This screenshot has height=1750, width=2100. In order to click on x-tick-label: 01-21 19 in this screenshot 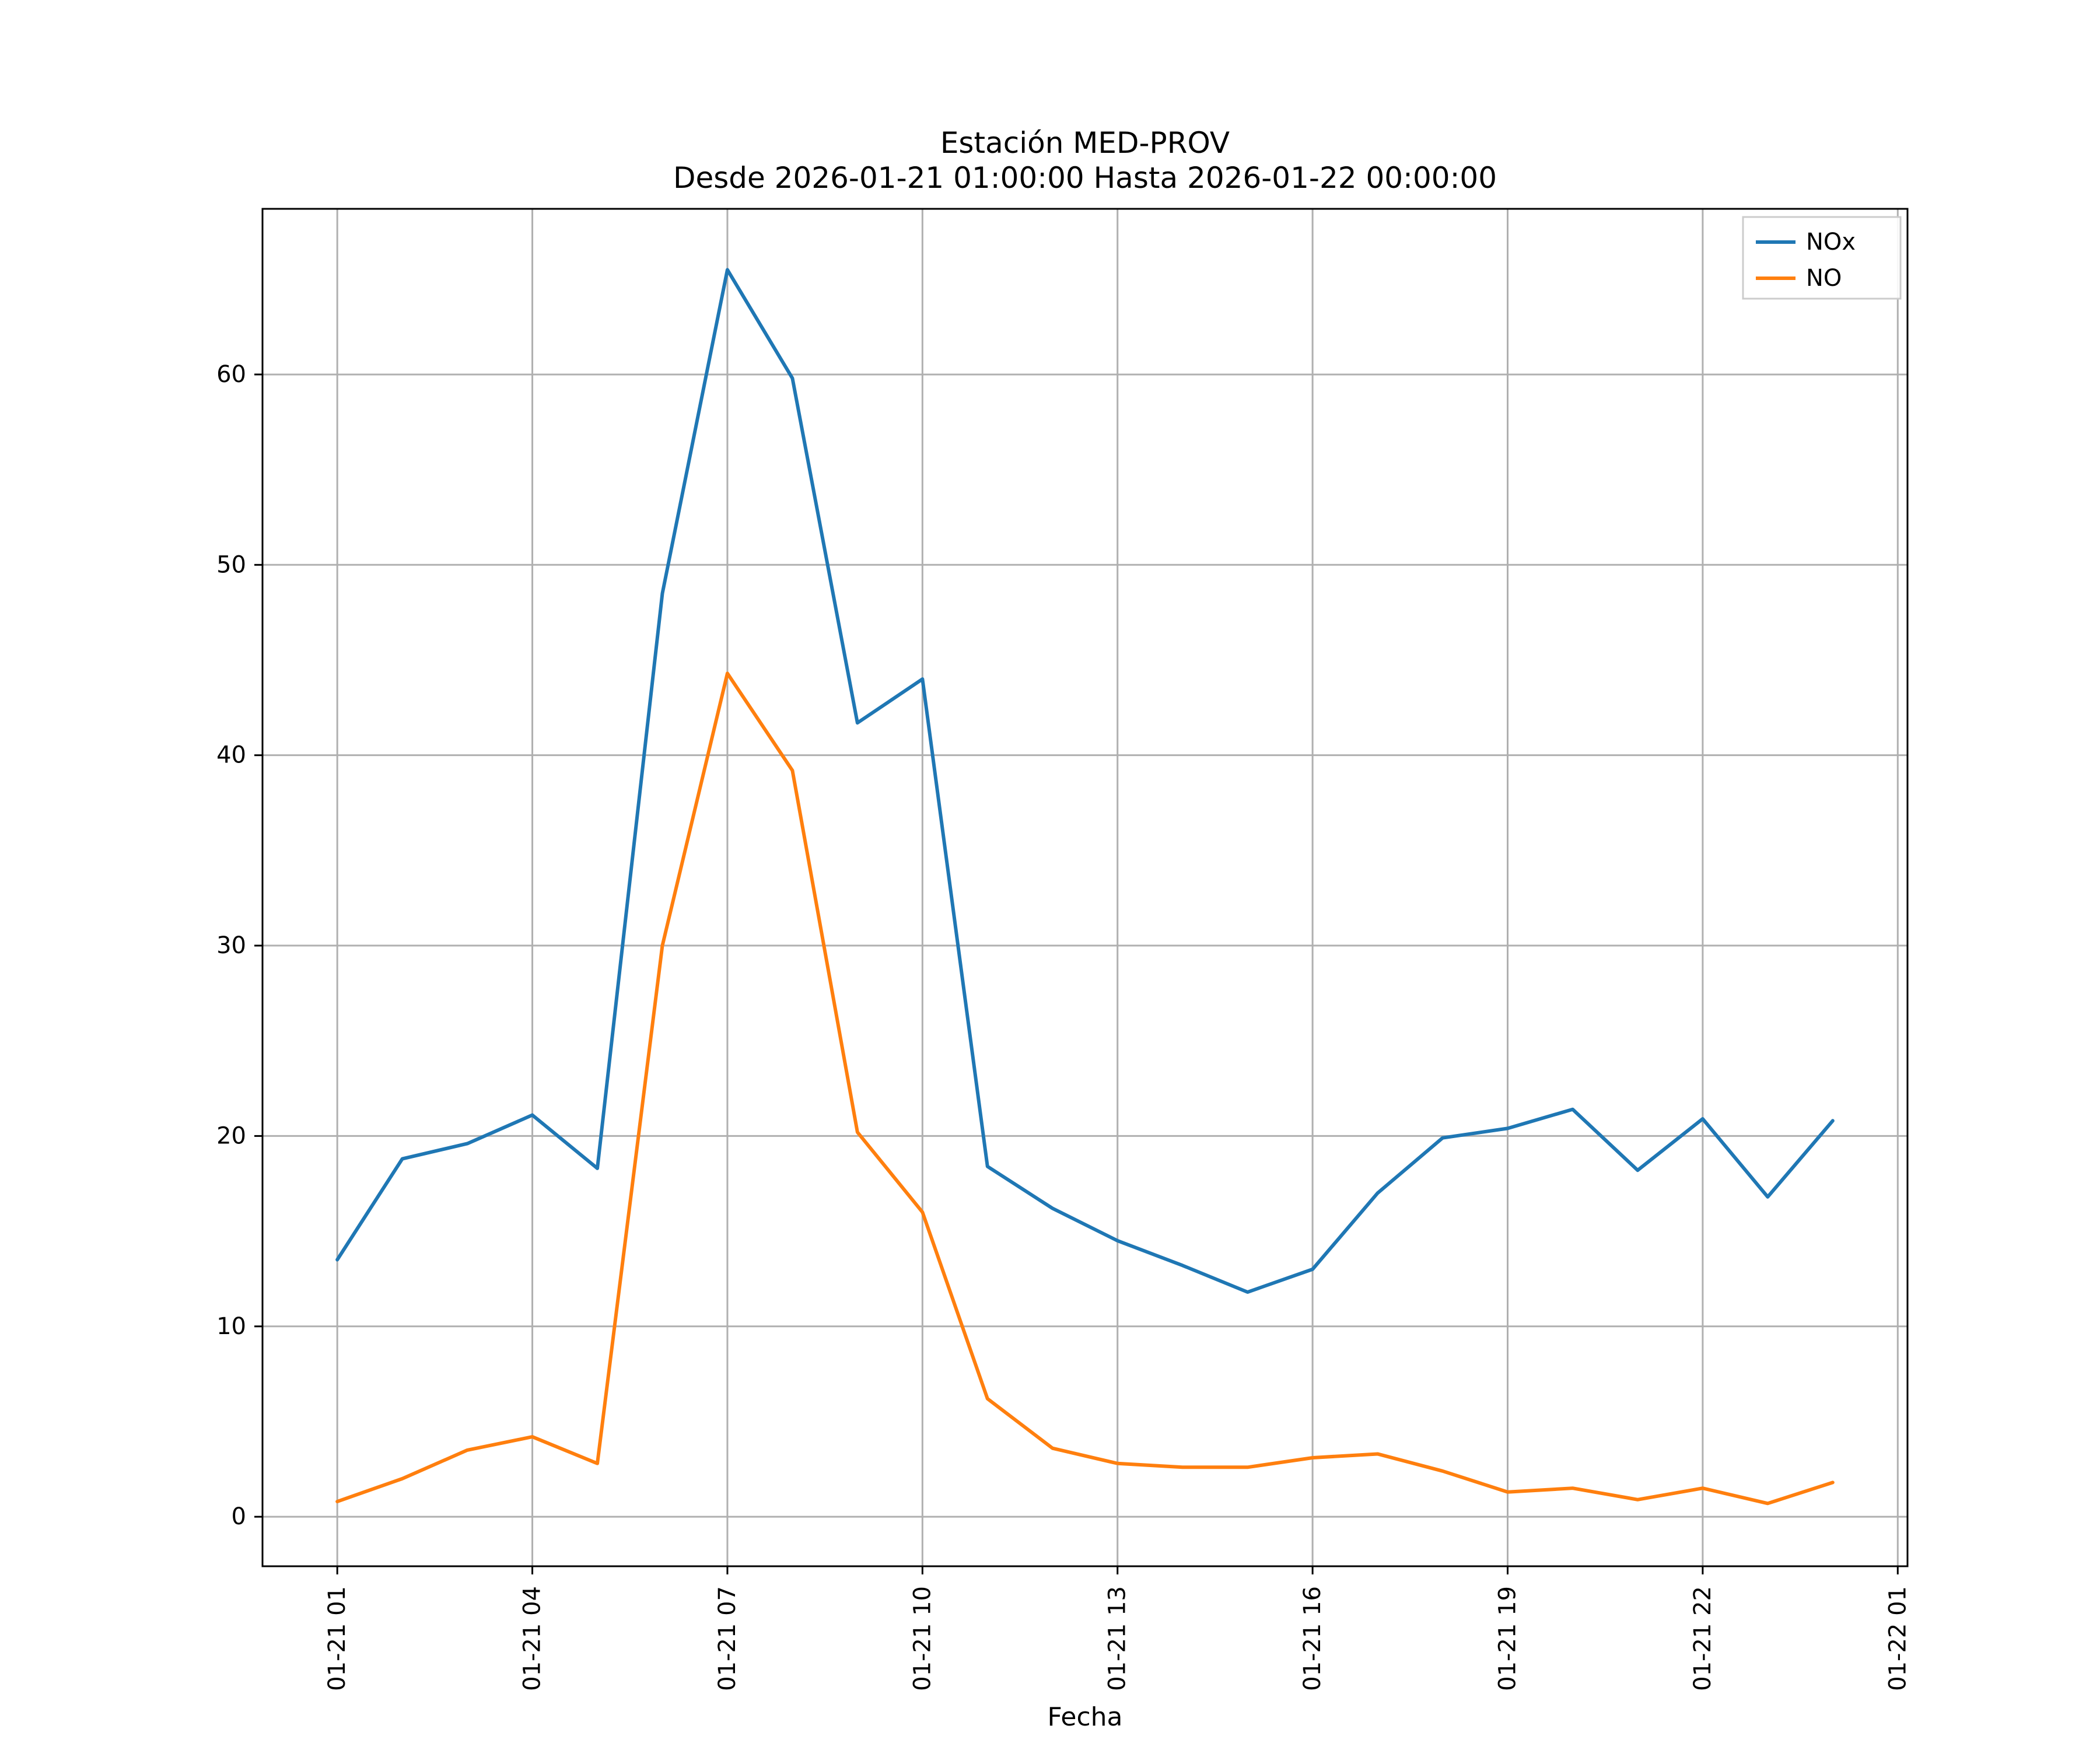, I will do `click(1507, 1638)`.